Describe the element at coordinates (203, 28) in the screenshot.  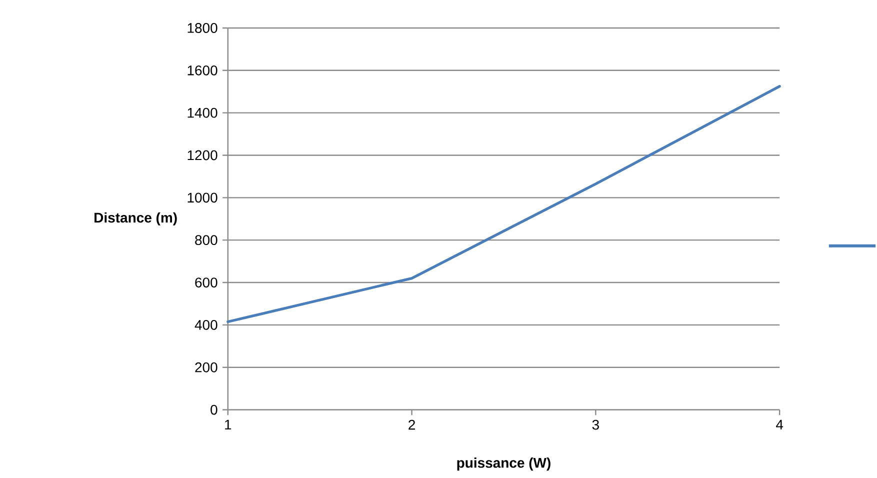
I see `y-tick-label: 1800` at that location.